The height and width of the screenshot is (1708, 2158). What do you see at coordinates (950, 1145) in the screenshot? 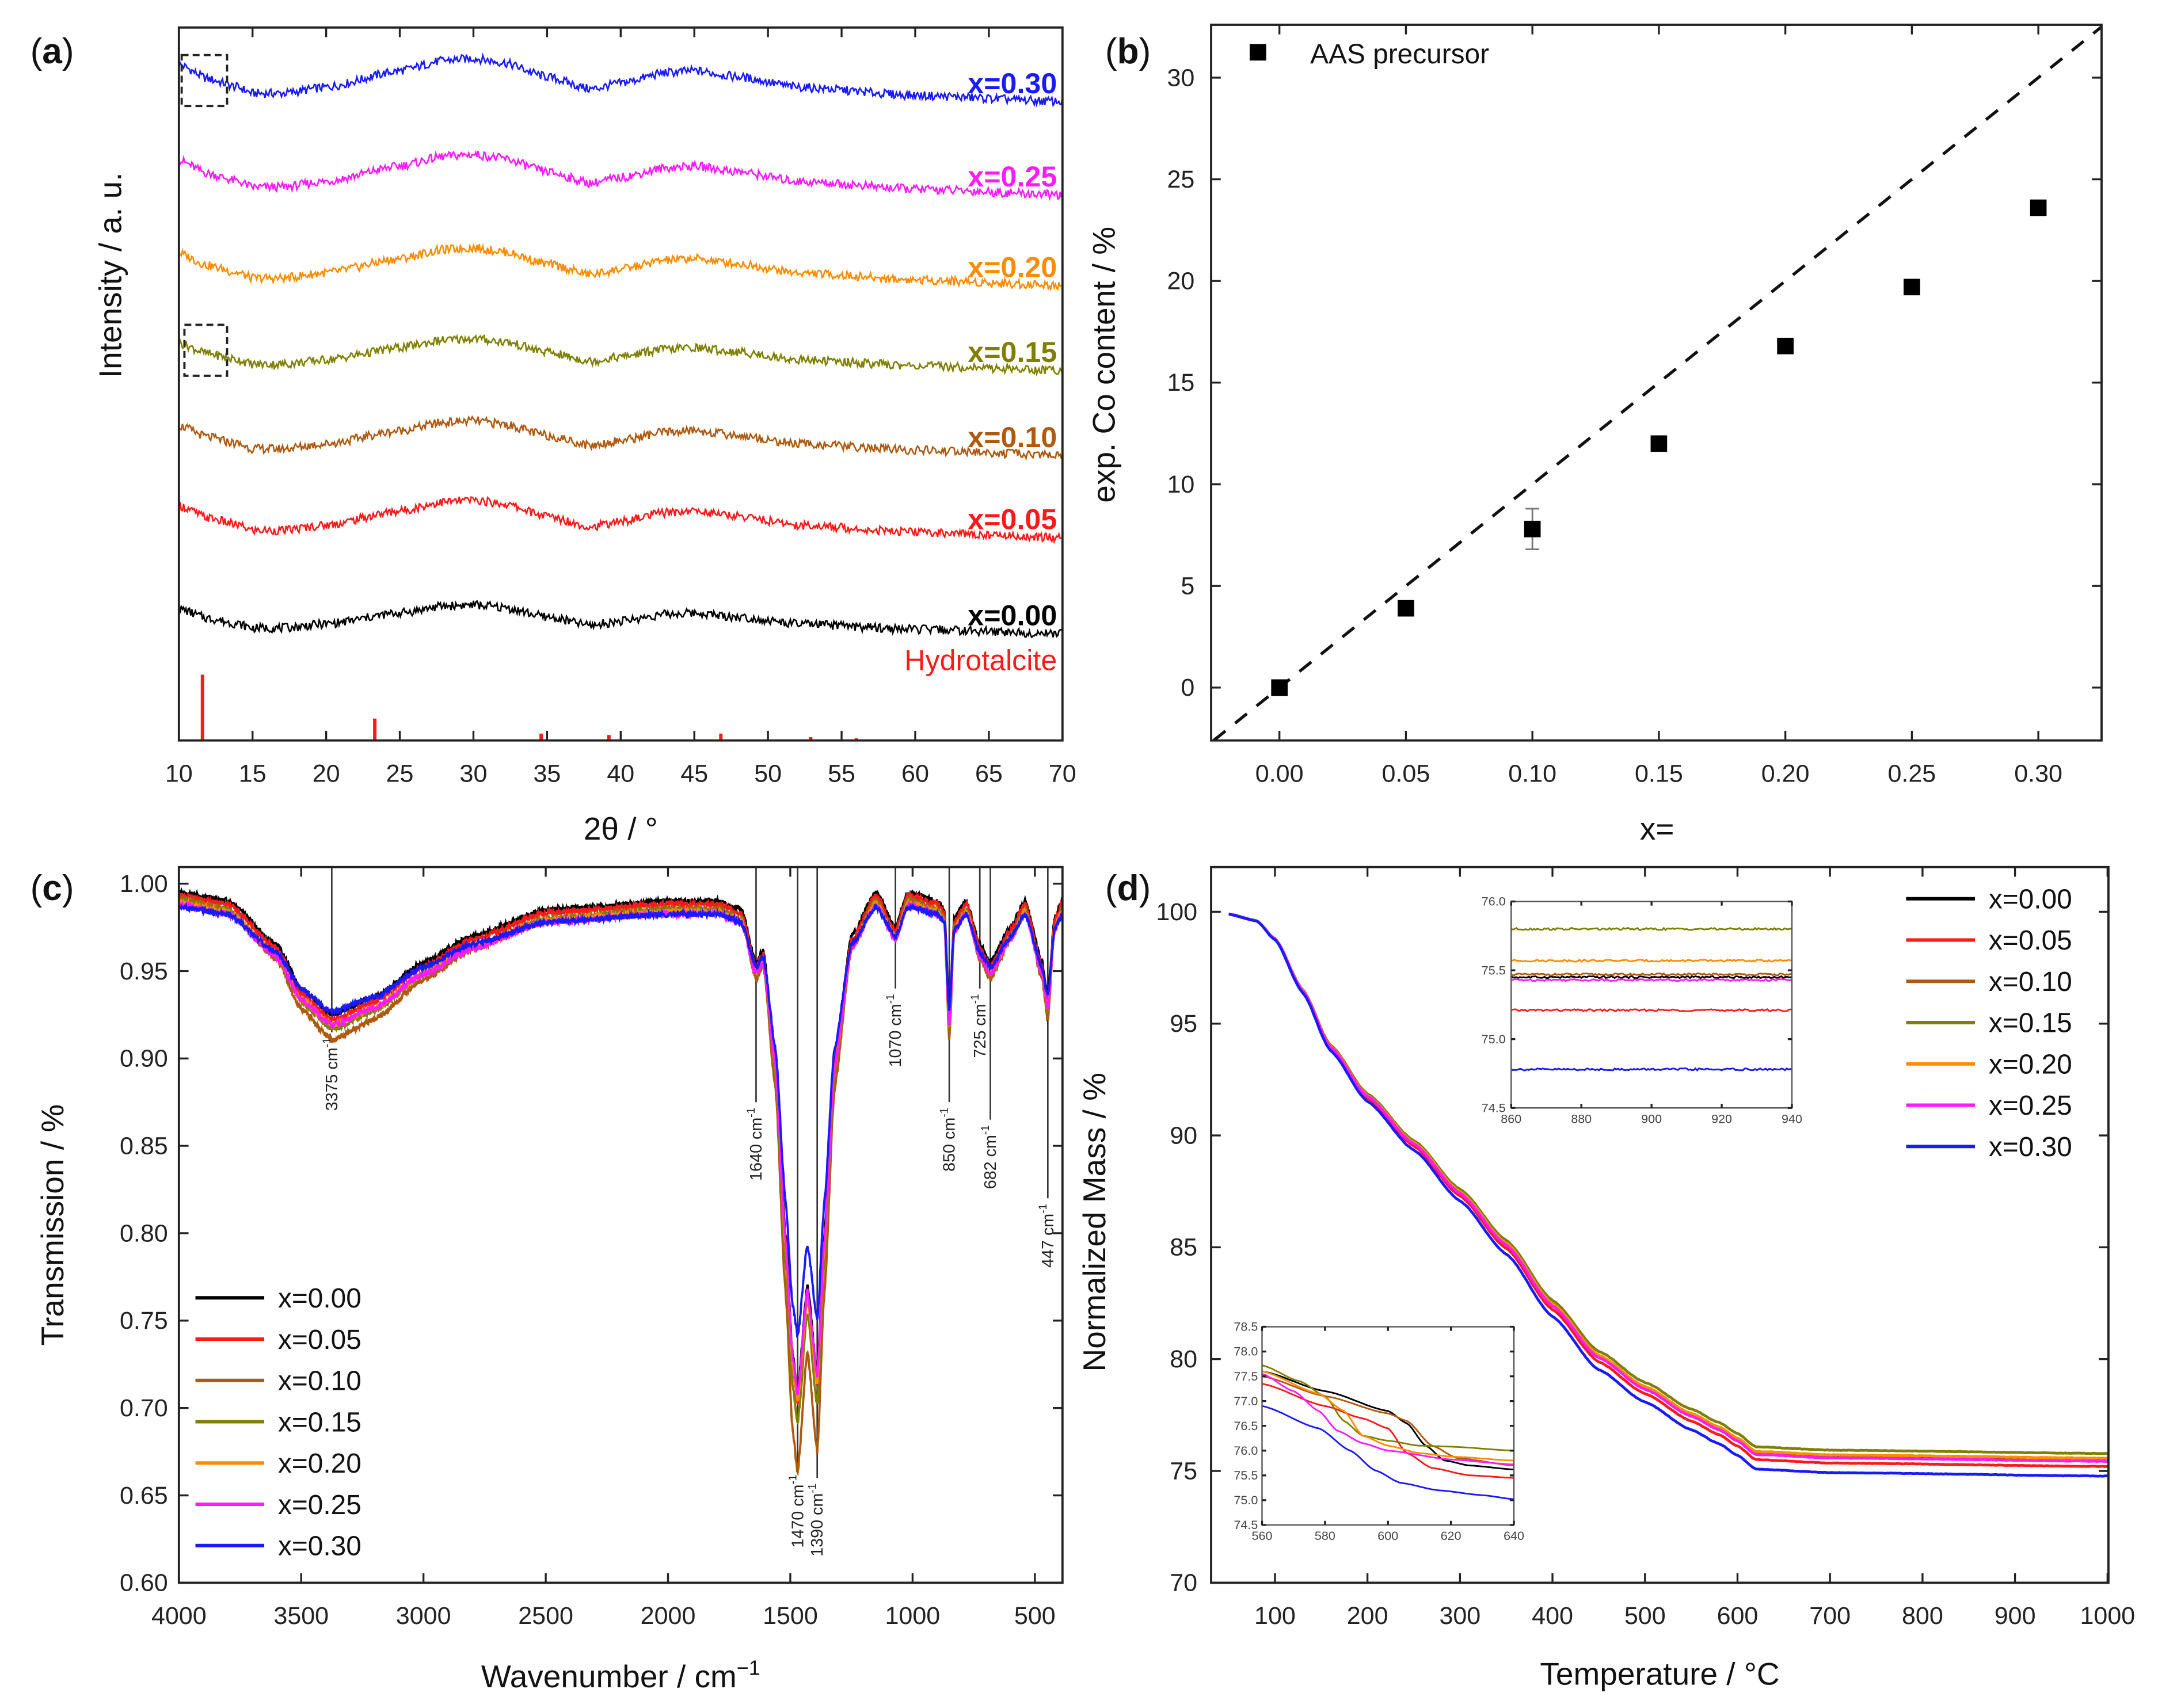
I see `peak-annotation-text: 850 cm` at bounding box center [950, 1145].